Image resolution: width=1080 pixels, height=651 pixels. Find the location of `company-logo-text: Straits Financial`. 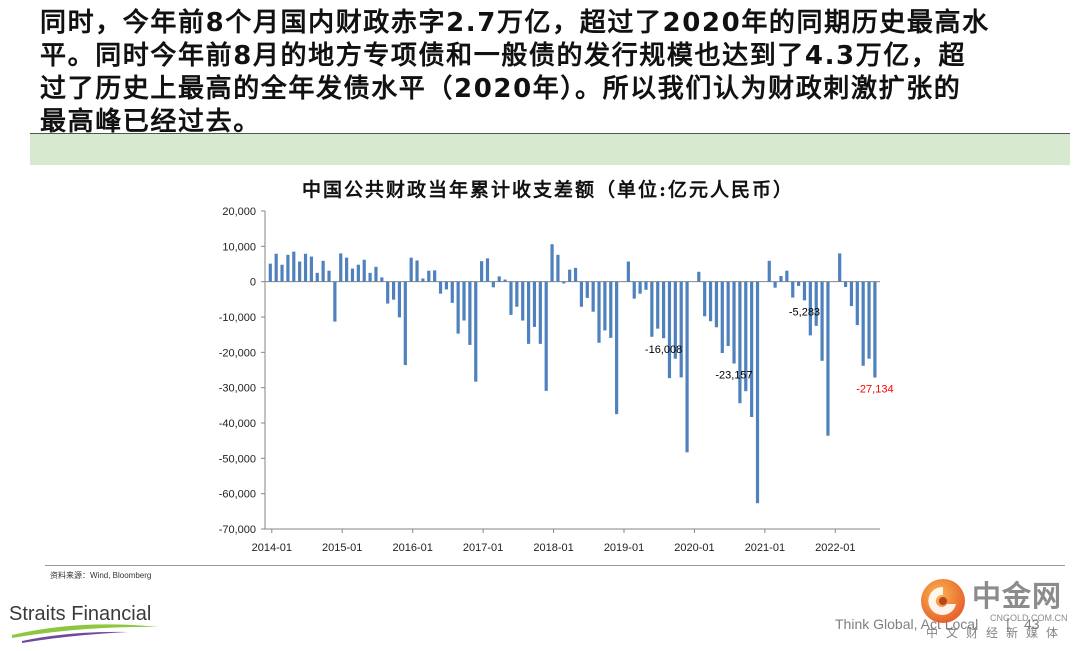

company-logo-text: Straits Financial is located at coordinates (80, 614).